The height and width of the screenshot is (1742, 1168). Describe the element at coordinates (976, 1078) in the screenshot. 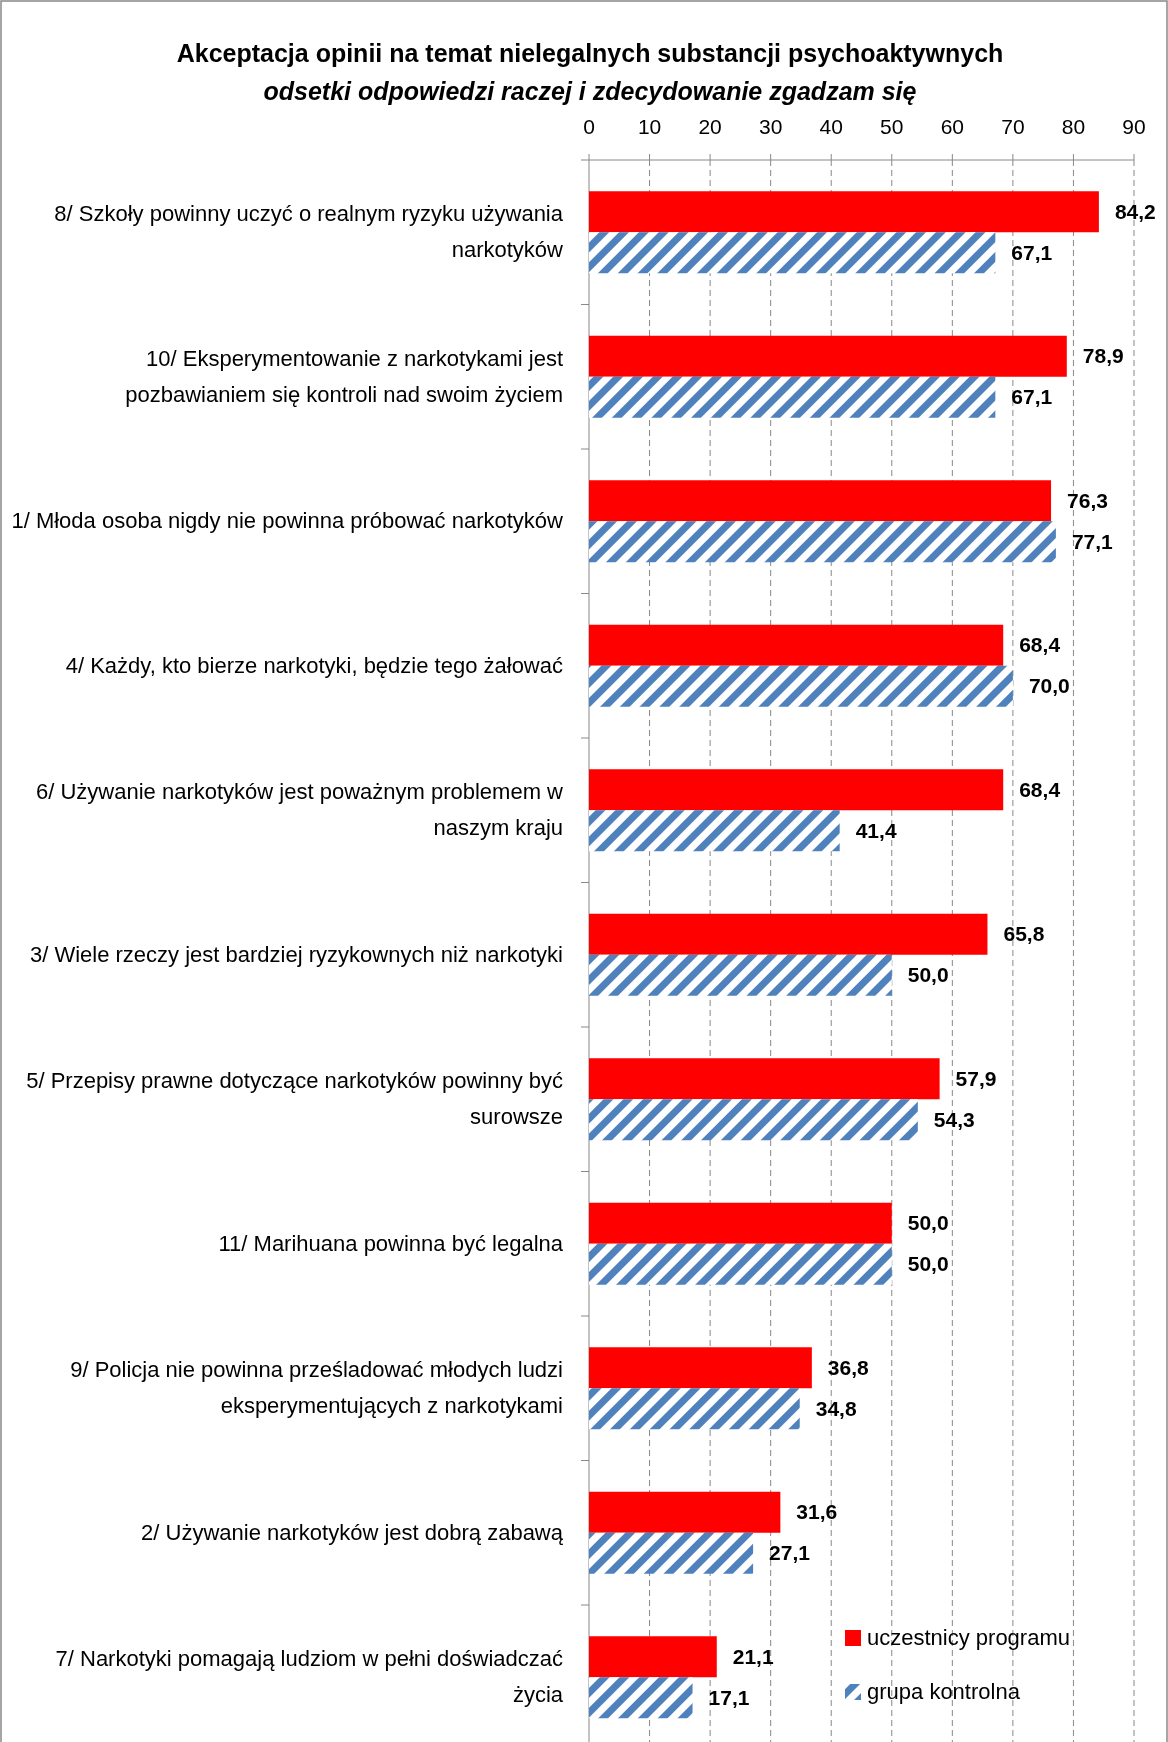

I see `data-label: 57,9` at that location.